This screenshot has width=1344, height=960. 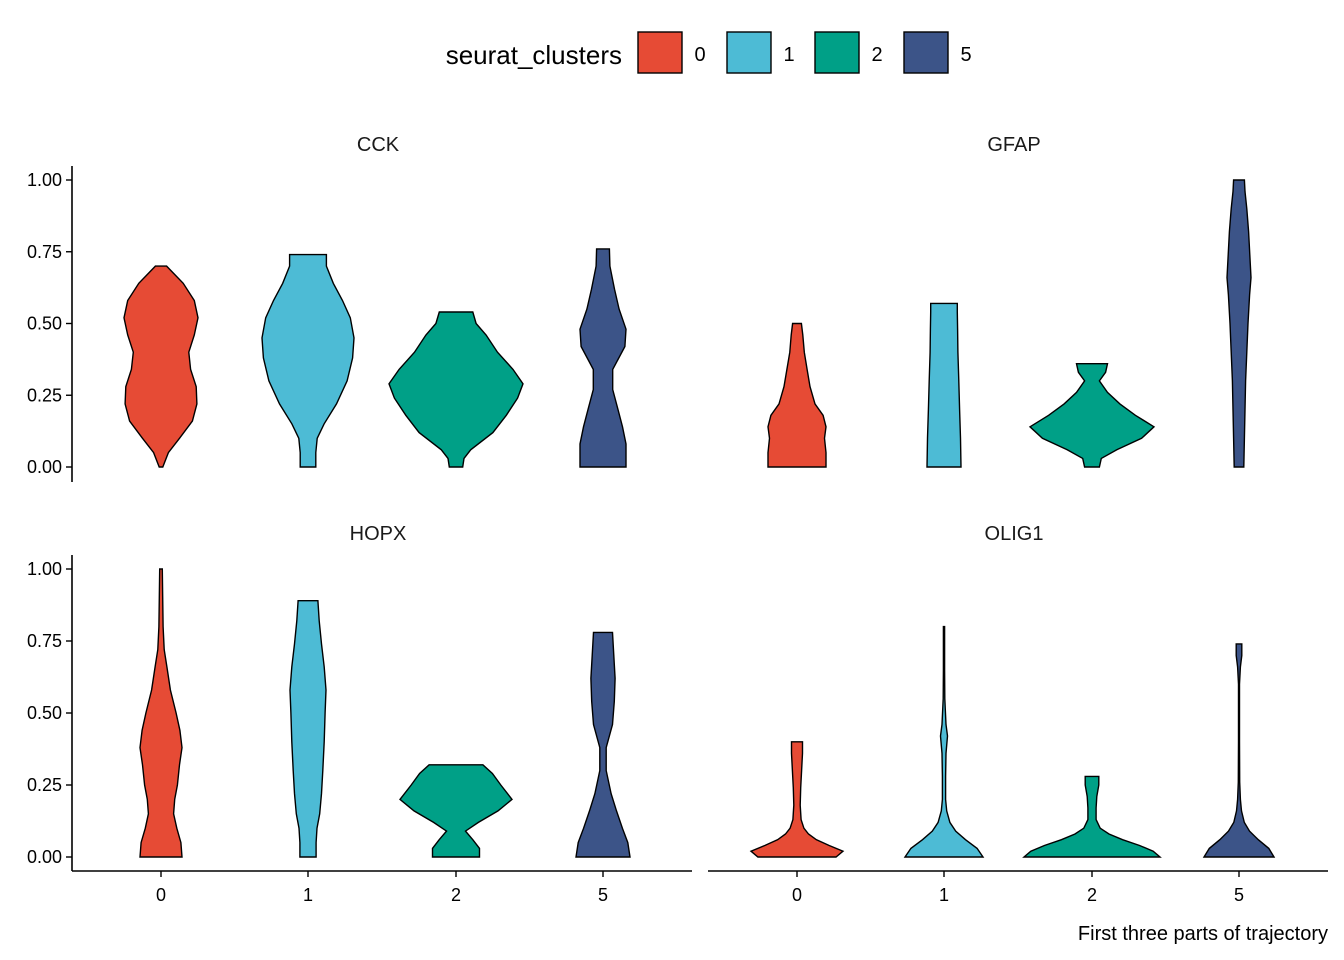 I want to click on legend-label-2: 2, so click(x=876, y=55).